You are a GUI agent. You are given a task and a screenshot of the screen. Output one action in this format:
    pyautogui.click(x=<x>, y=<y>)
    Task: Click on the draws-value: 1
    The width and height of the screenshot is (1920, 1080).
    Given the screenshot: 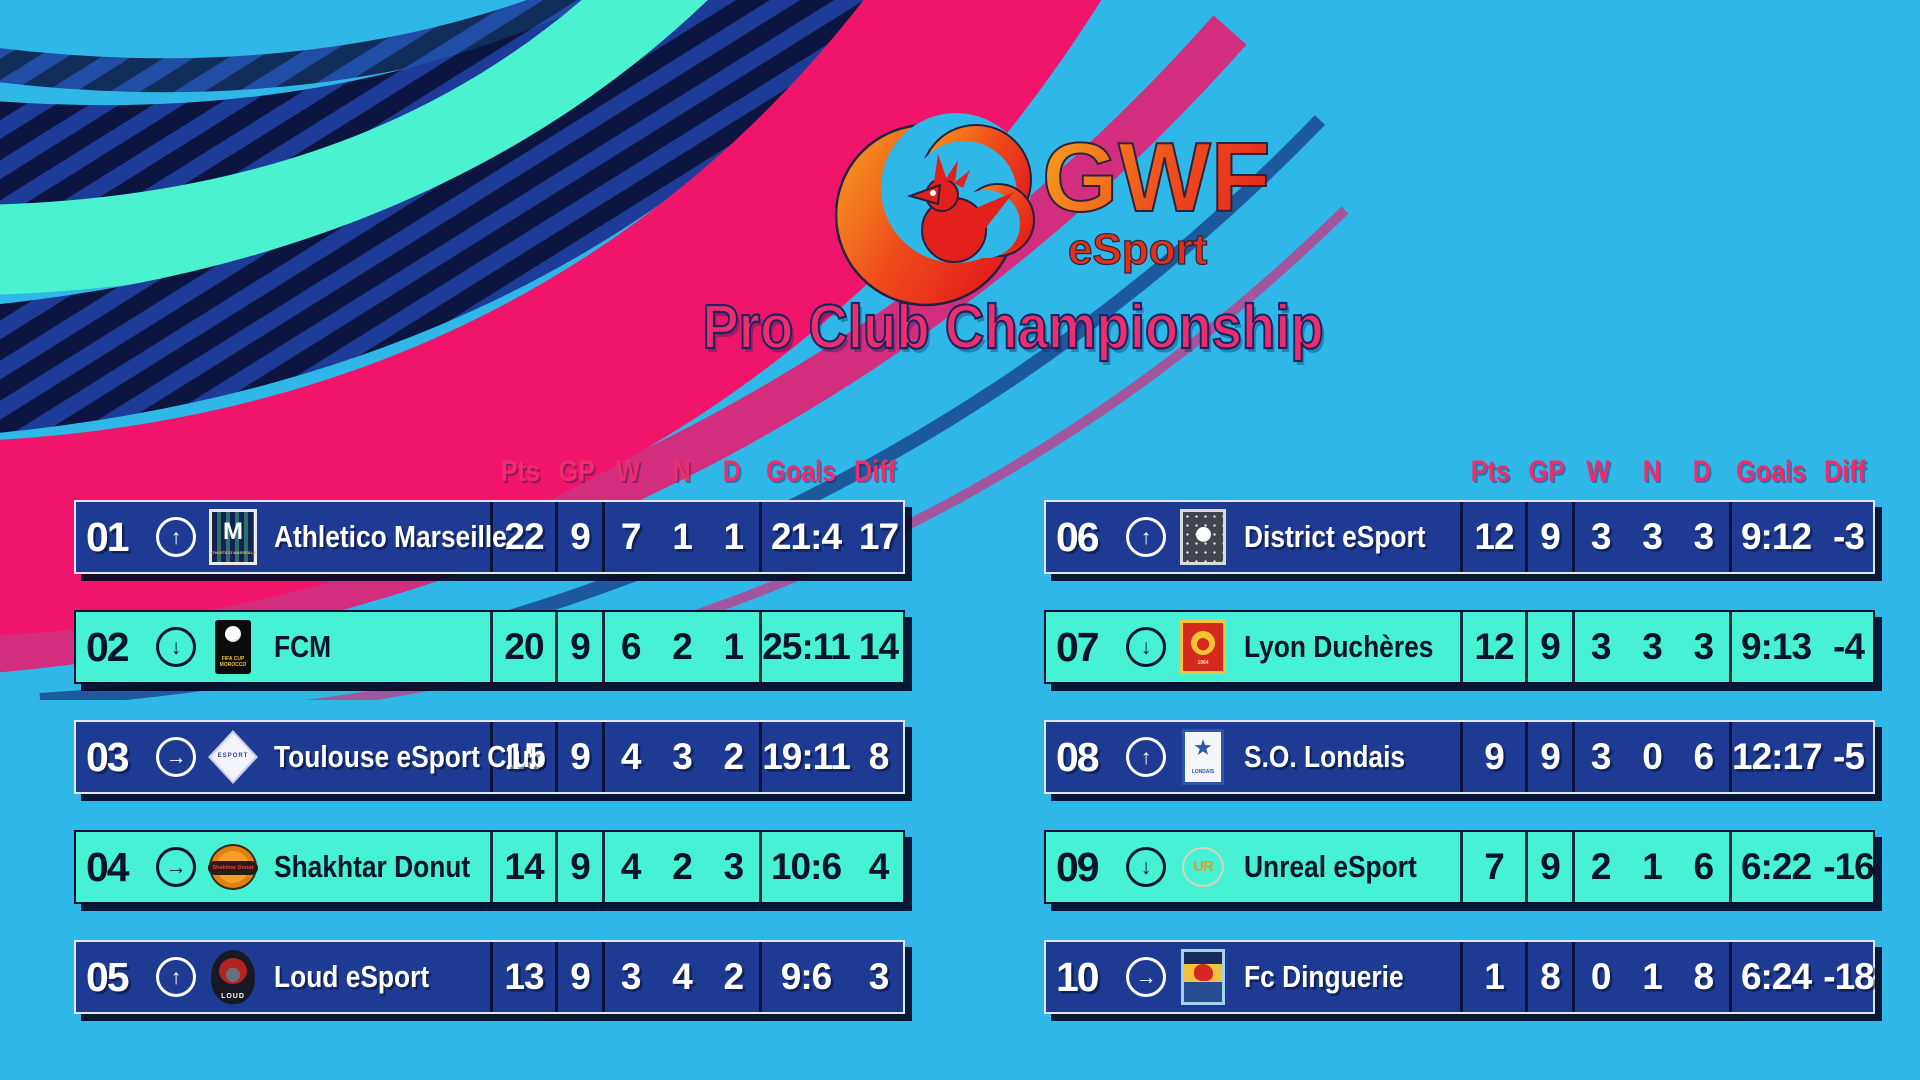 What is the action you would take?
    pyautogui.click(x=682, y=536)
    